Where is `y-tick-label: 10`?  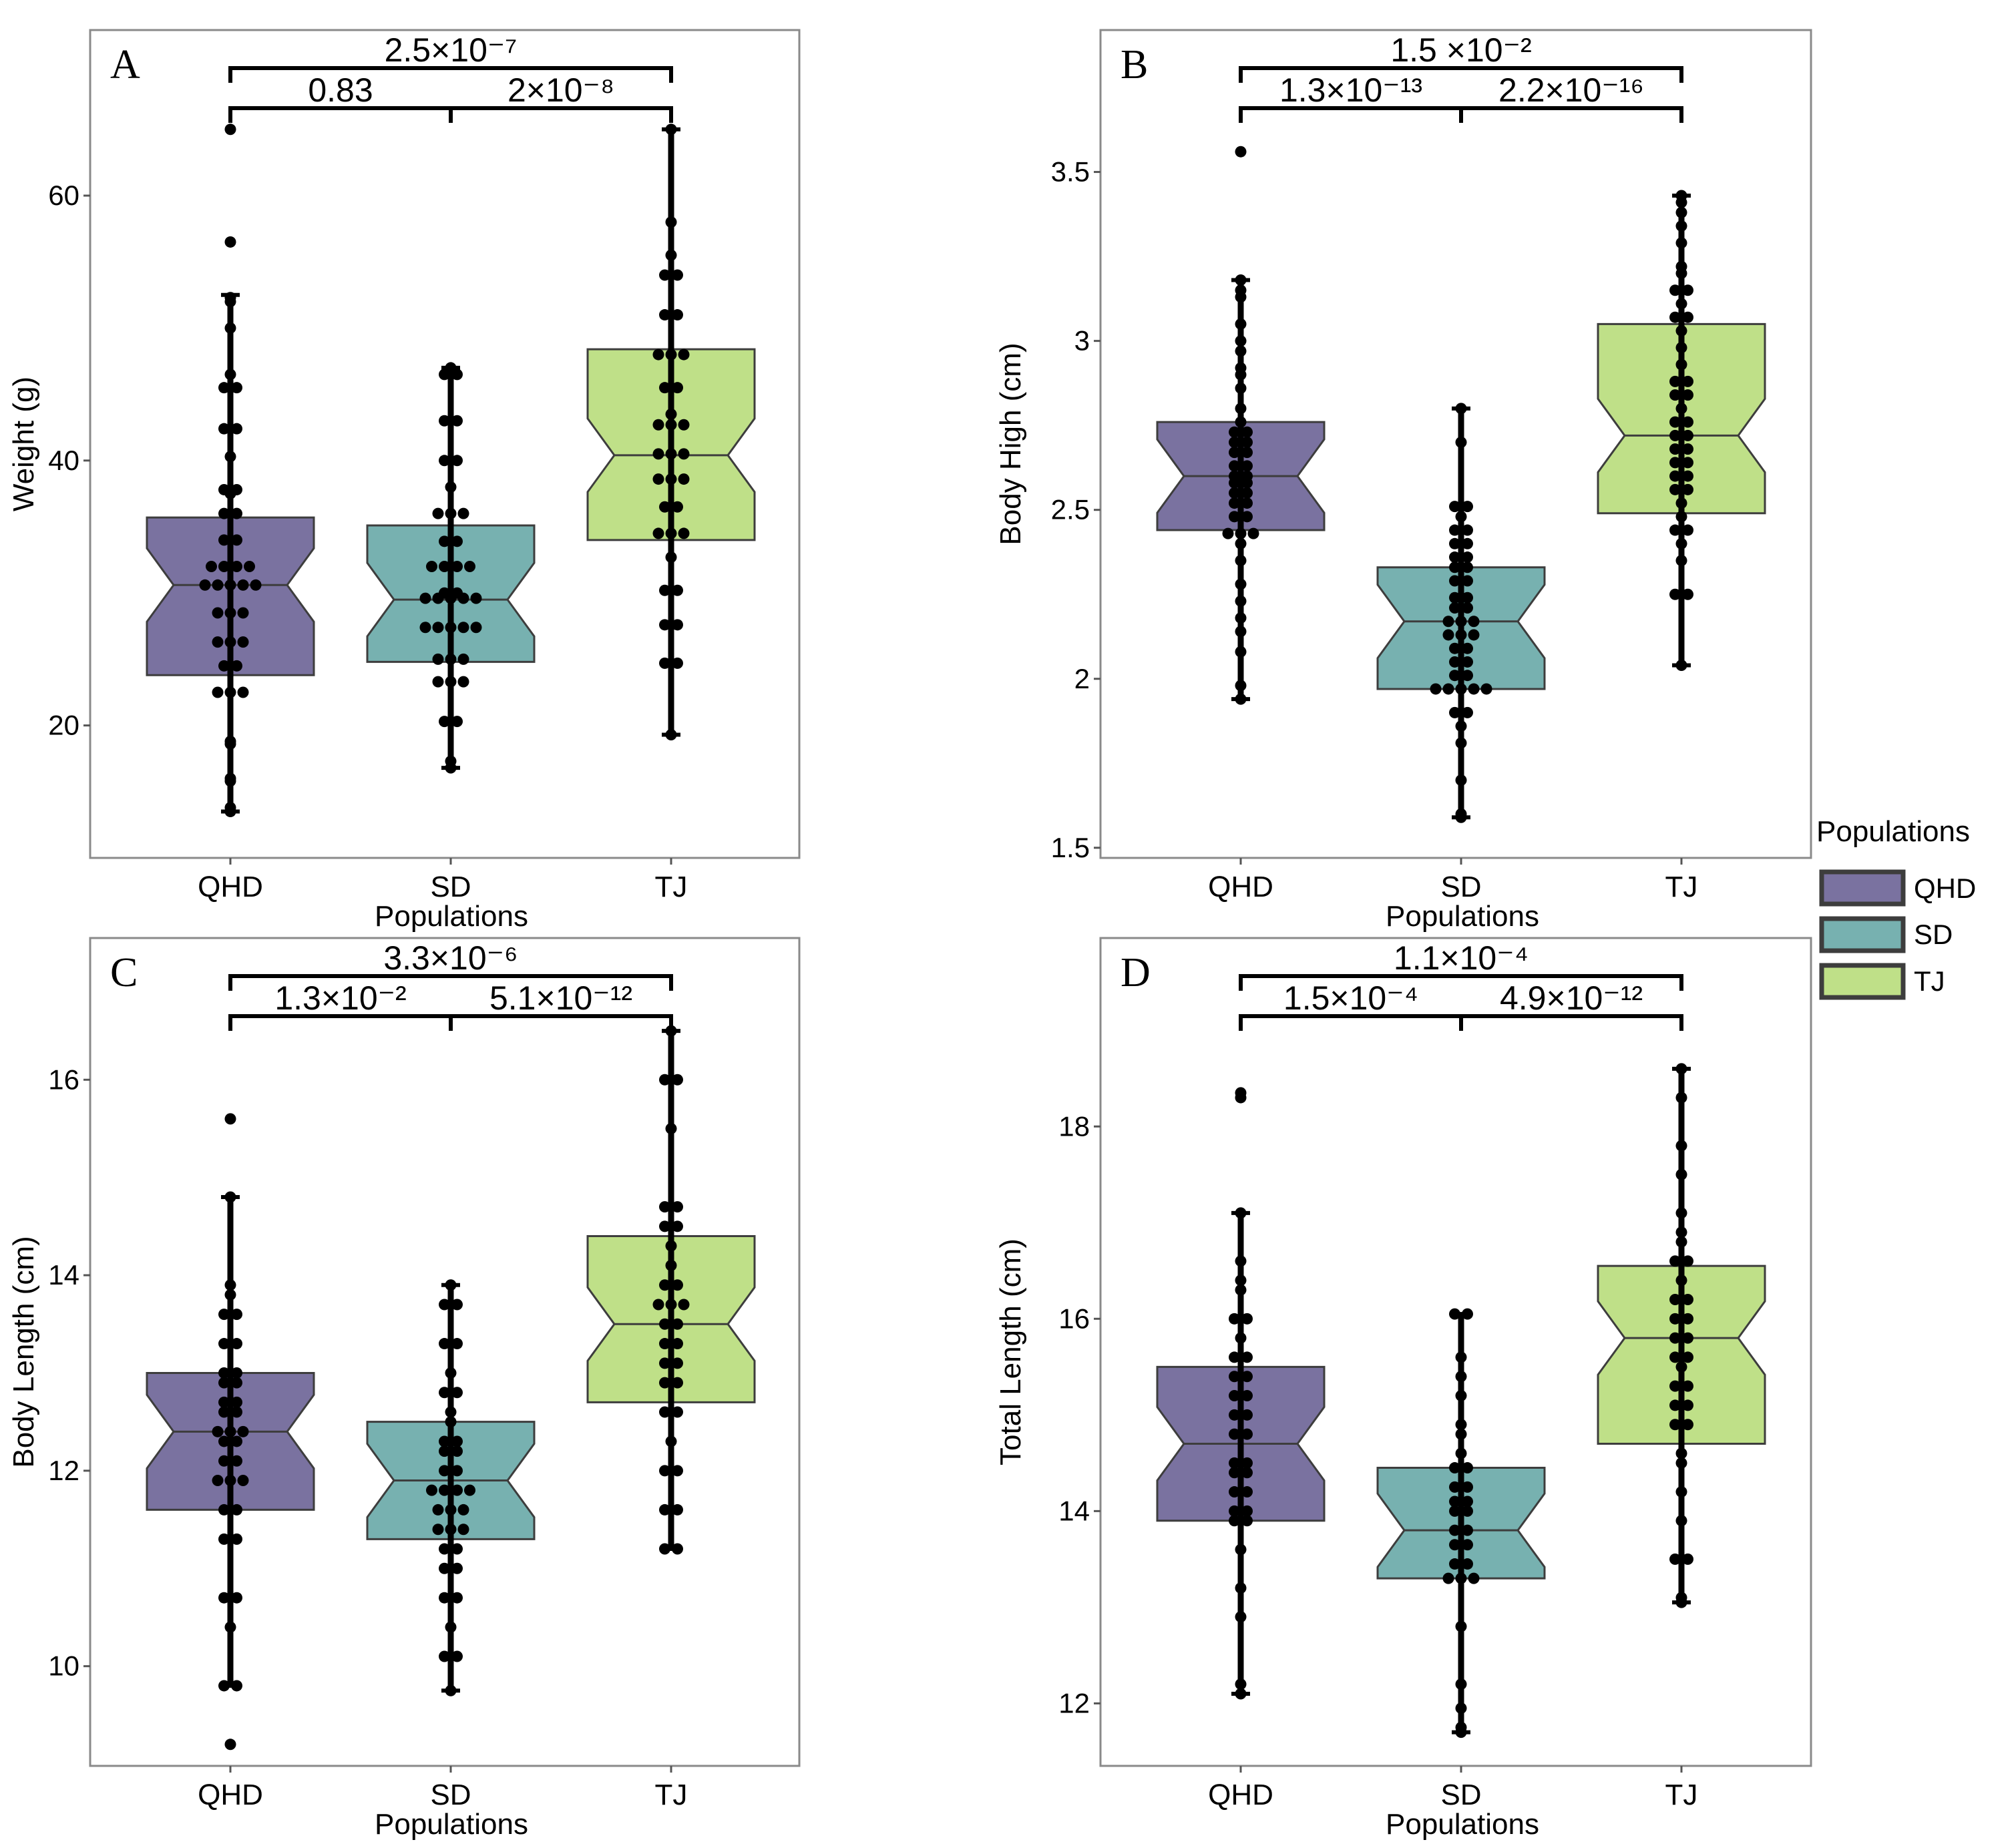
y-tick-label: 10 is located at coordinates (63, 1666).